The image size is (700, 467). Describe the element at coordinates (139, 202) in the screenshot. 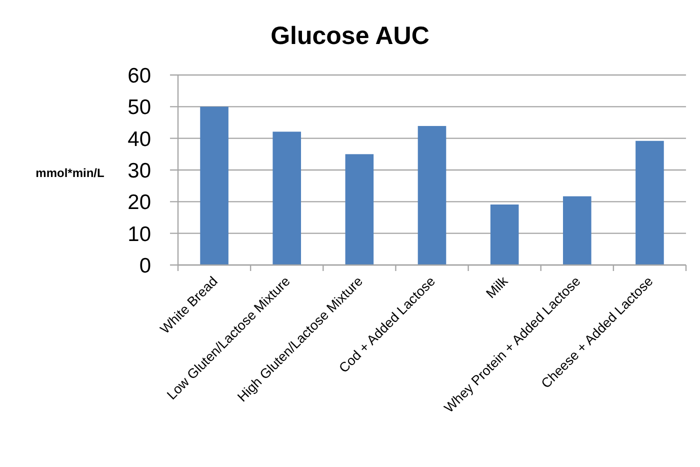

I see `y-tick-label: 20` at that location.